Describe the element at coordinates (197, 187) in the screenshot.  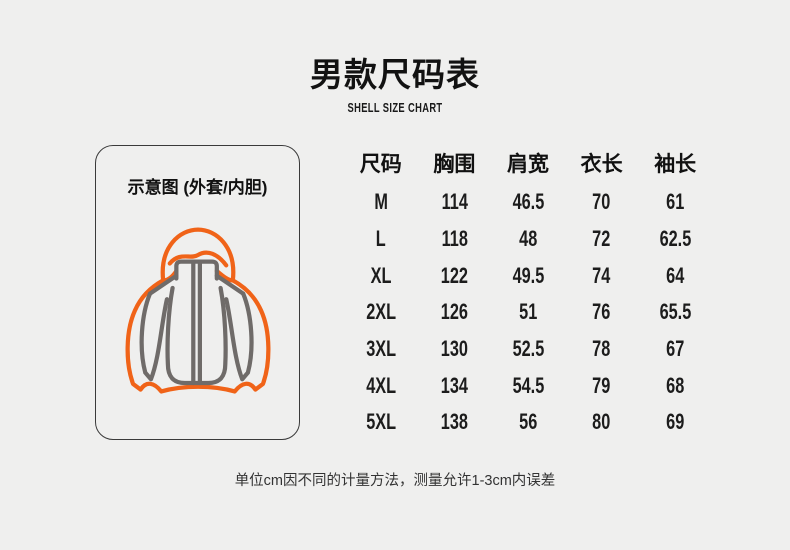
I see `schematic-label: 示意图 (外套/内胆)` at that location.